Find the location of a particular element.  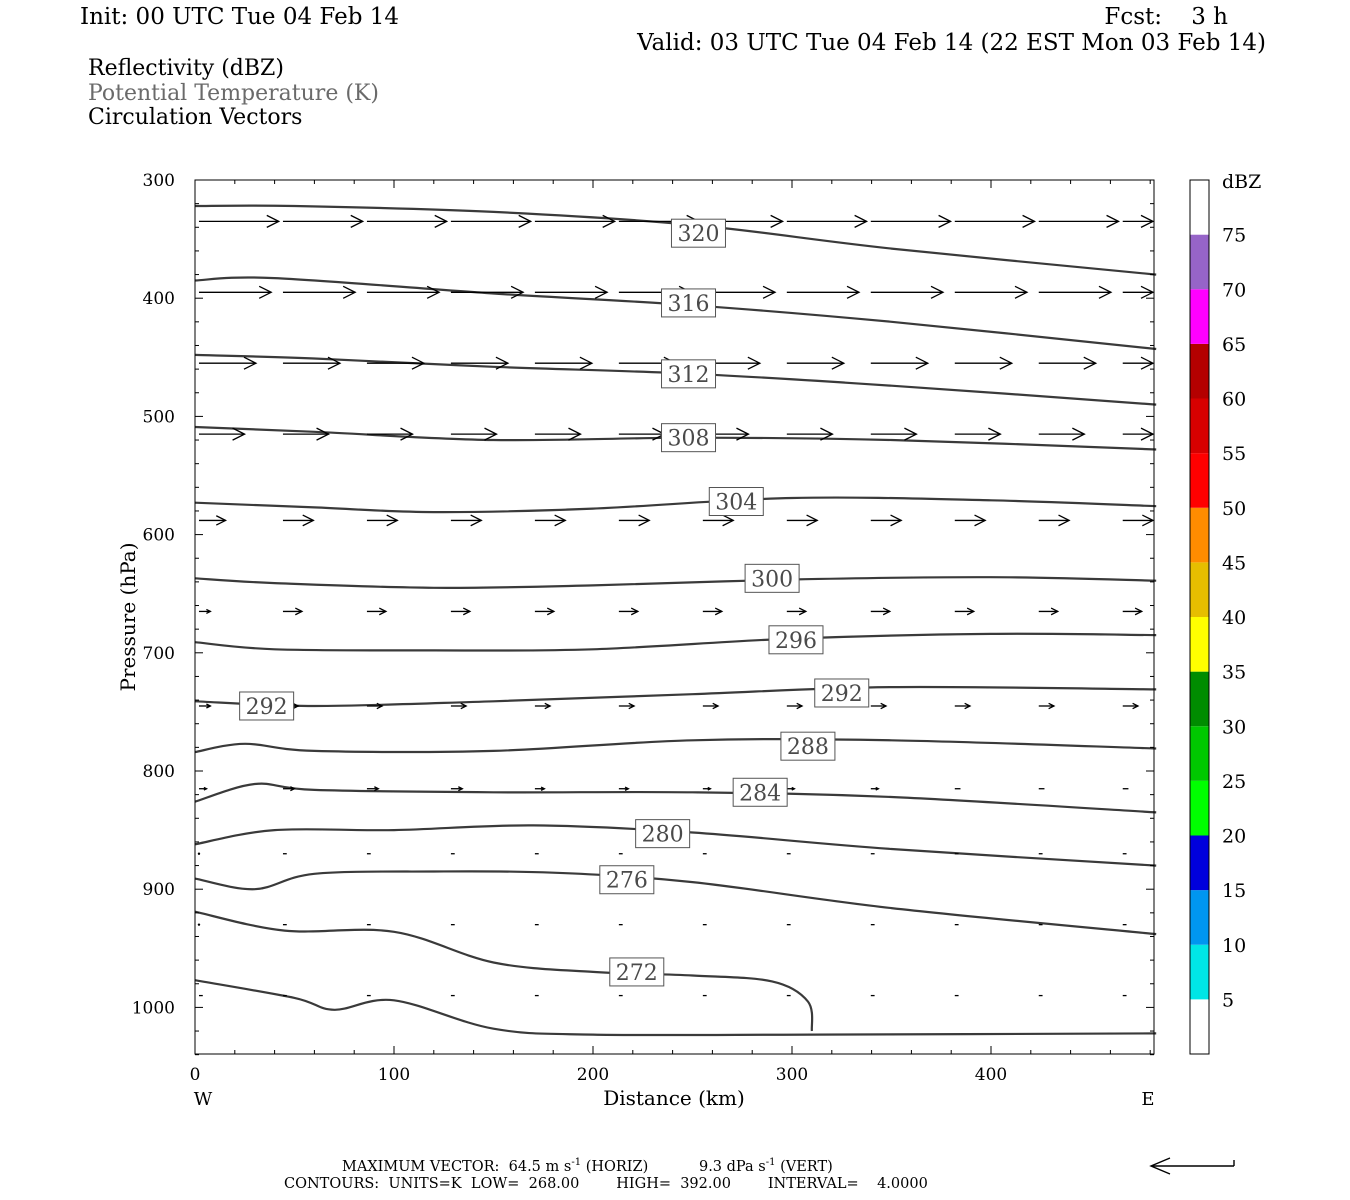

y-tick-label: 300 is located at coordinates (159, 181).